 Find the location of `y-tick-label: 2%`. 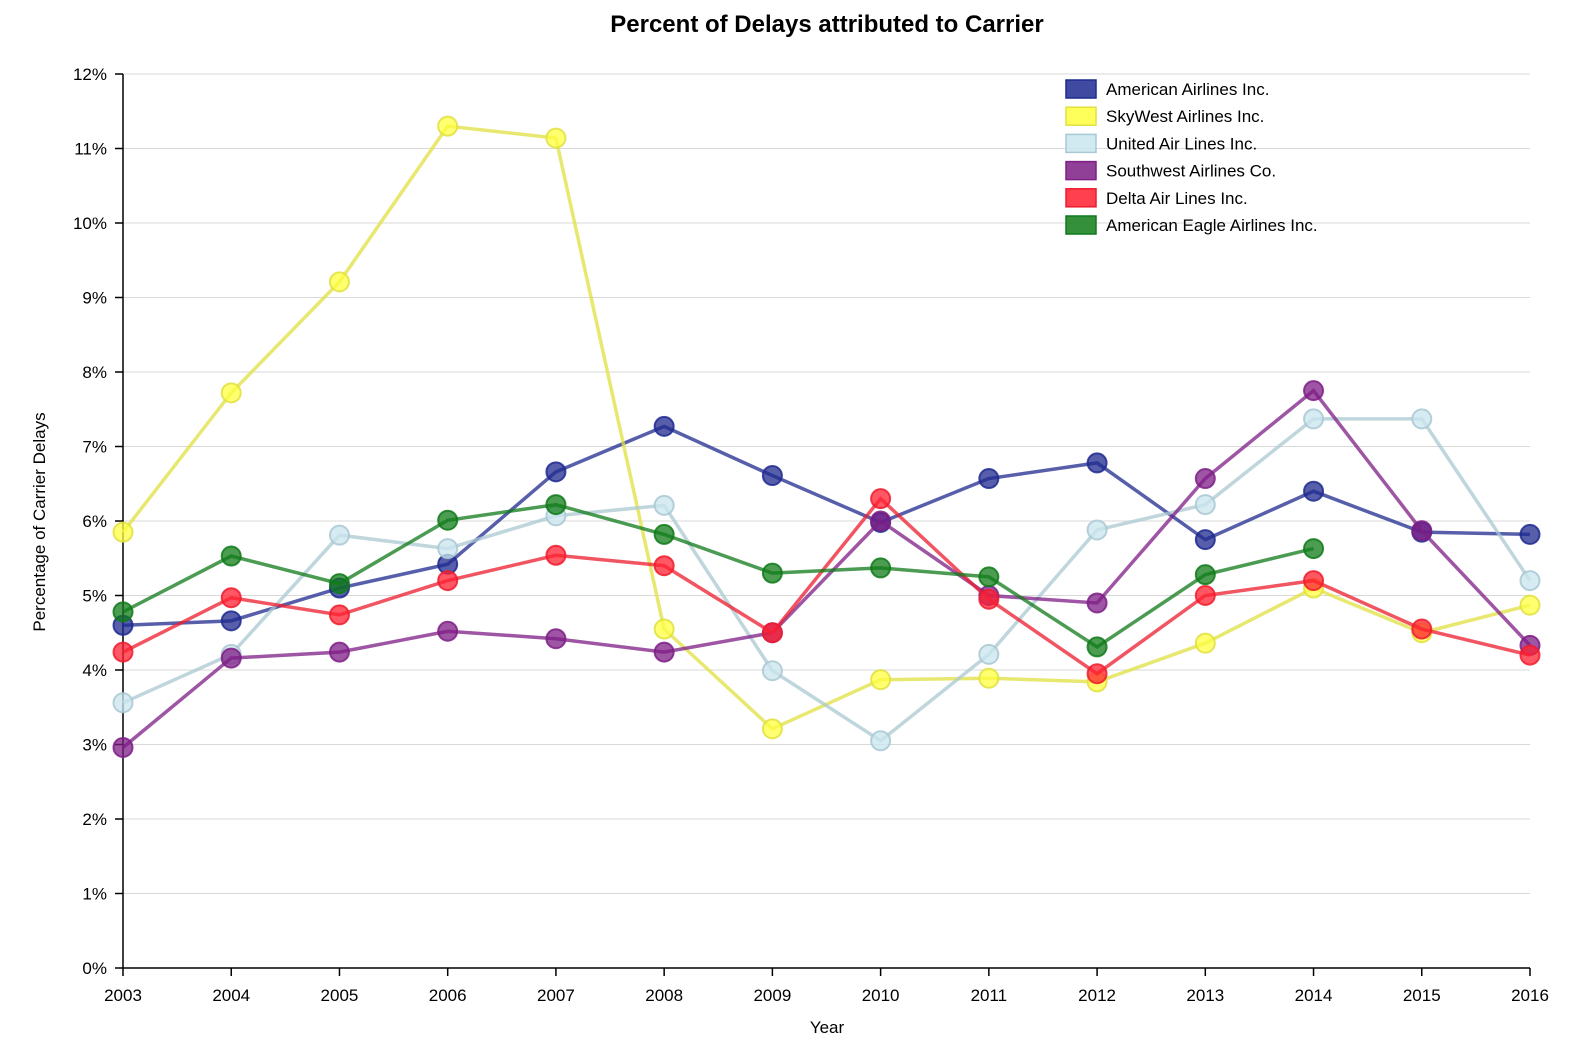

y-tick-label: 2% is located at coordinates (94, 819).